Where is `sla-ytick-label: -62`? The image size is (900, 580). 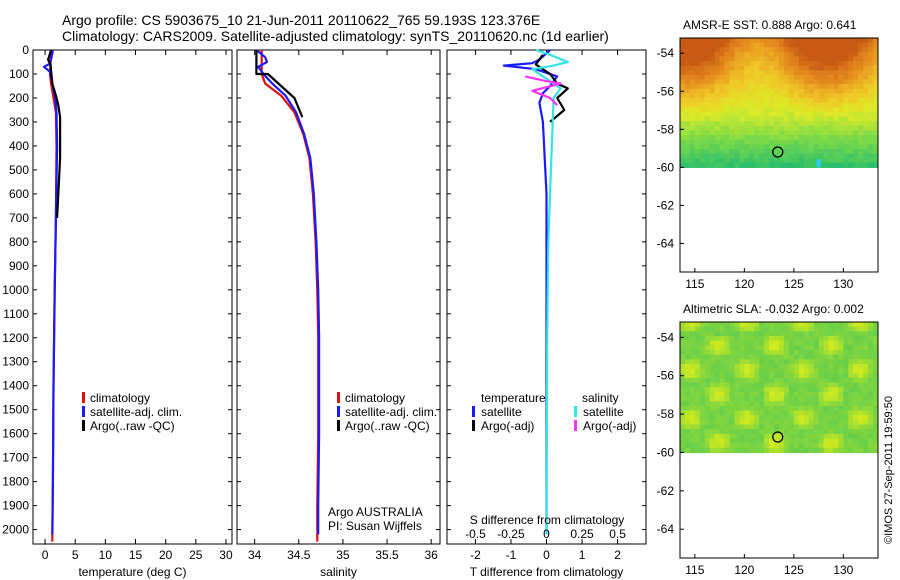
sla-ytick-label: -62 is located at coordinates (666, 491).